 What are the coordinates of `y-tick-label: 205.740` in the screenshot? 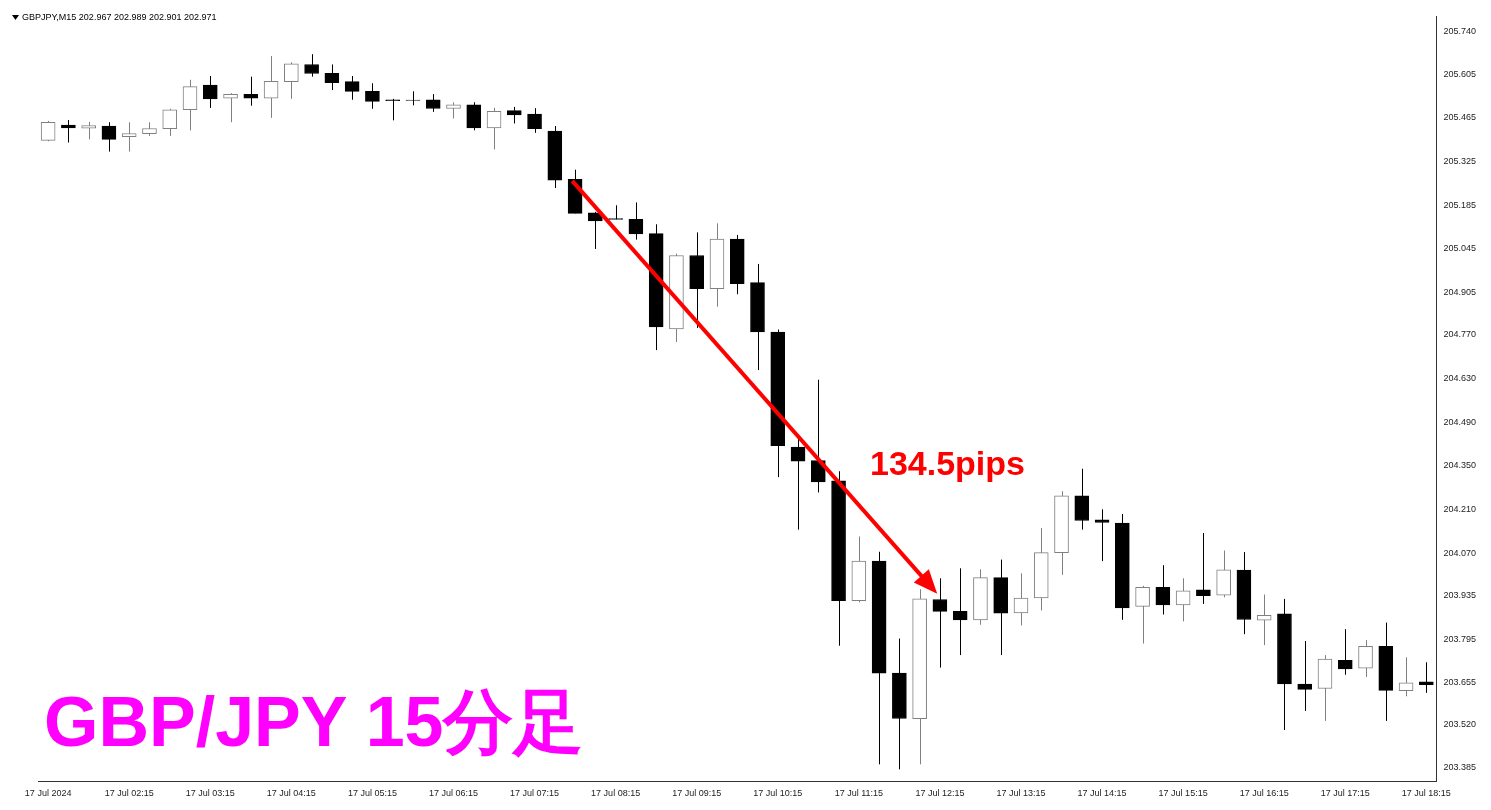 It's located at (1460, 31).